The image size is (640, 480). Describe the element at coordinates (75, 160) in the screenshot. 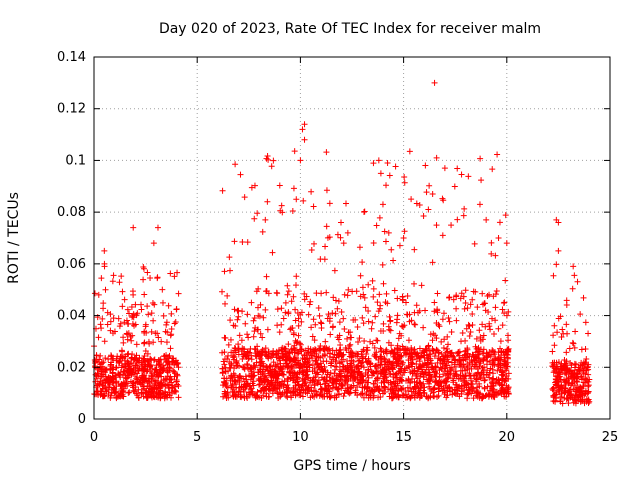

I see `y-tick-label: 0.1` at that location.